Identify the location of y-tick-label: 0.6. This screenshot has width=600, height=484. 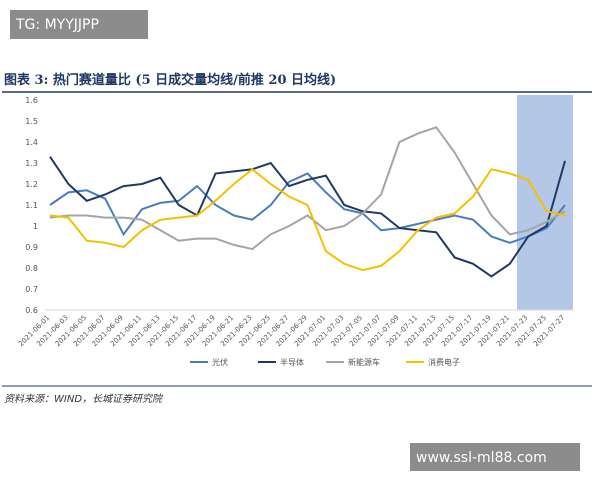
(31, 310).